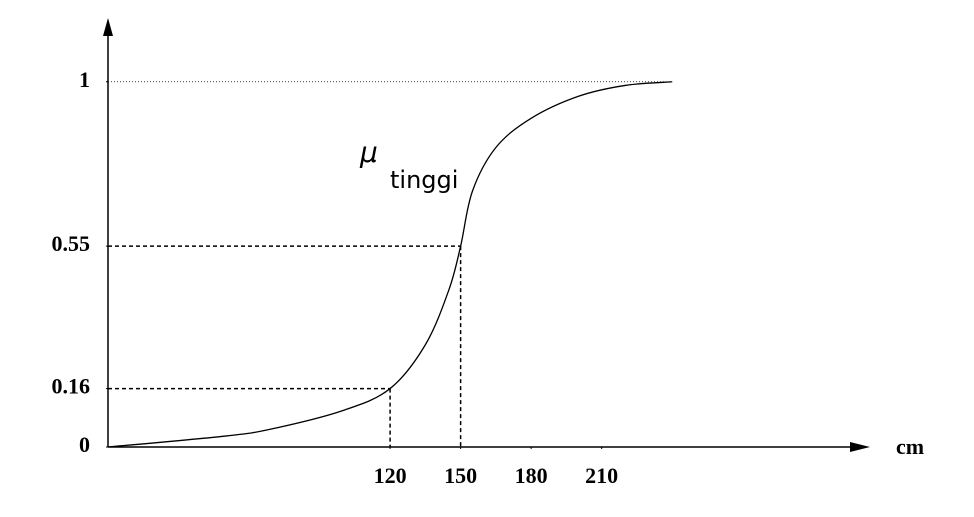  Describe the element at coordinates (71, 386) in the screenshot. I see `y-tick-label: 0.16` at that location.